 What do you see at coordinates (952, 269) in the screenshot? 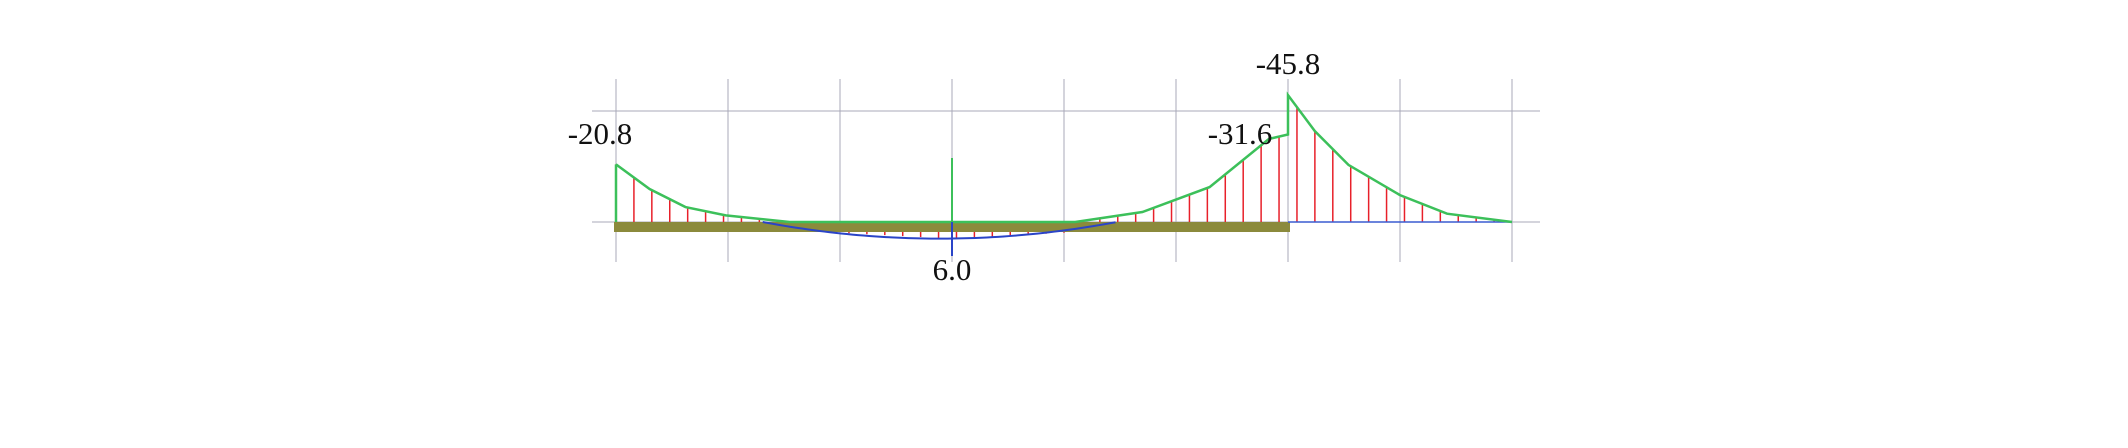
I see `label-midspan-moment: 6.0` at bounding box center [952, 269].